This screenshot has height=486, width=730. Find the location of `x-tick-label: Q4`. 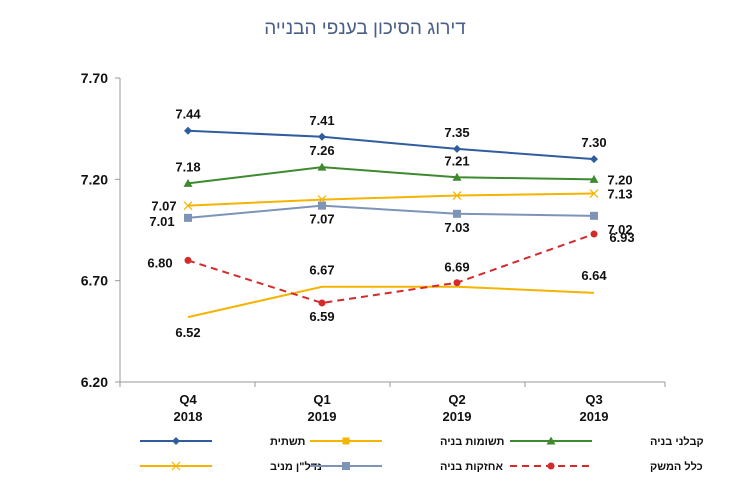

x-tick-label: Q4 is located at coordinates (188, 399).